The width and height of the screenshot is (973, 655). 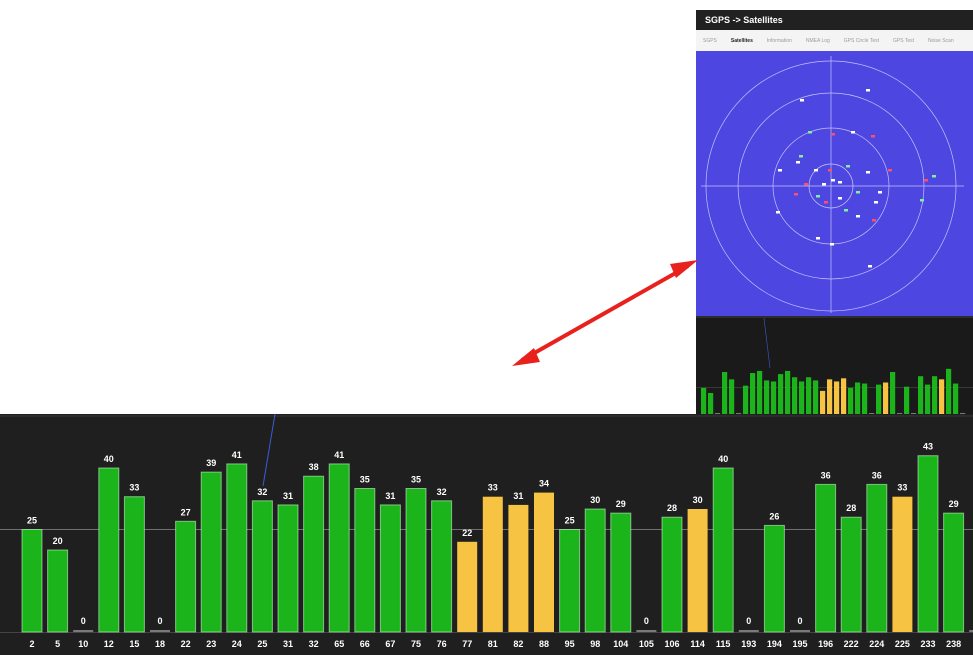 I want to click on value-label-31: 31, so click(x=288, y=496).